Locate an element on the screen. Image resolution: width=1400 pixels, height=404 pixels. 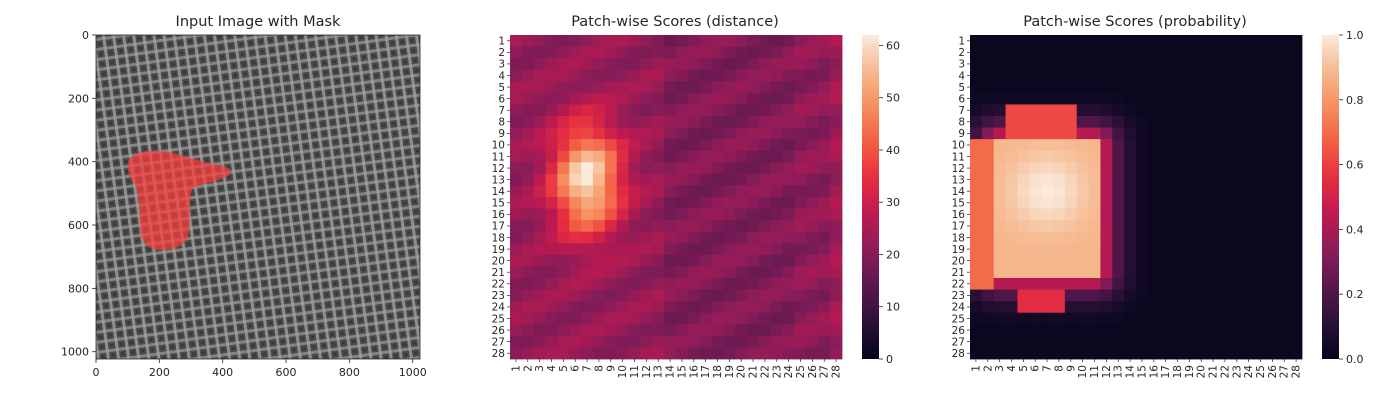
heatmap-x-tick-label: 28 is located at coordinates (1297, 371).